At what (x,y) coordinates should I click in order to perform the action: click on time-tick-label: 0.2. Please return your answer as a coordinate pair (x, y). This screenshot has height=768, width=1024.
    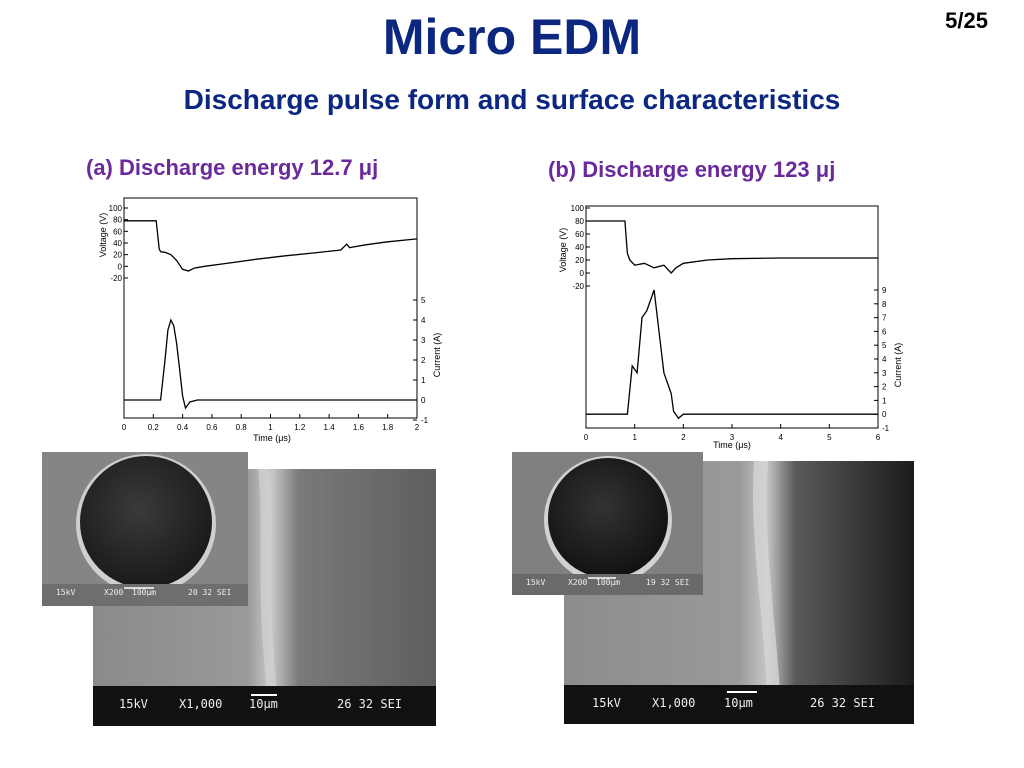
    Looking at the image, I should click on (154, 427).